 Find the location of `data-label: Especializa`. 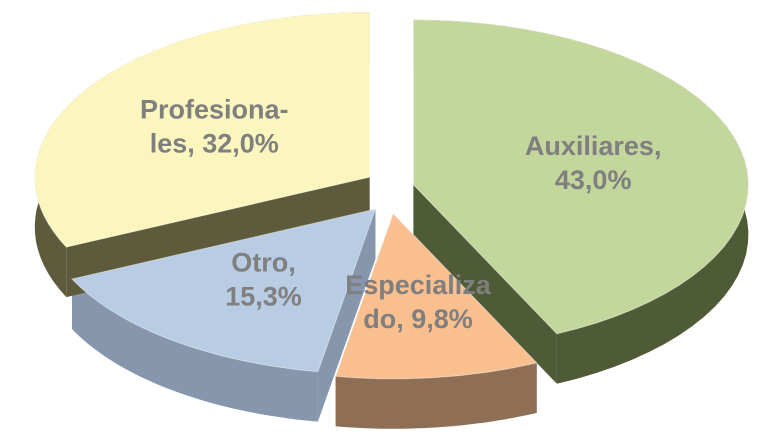

data-label: Especializa is located at coordinates (418, 285).